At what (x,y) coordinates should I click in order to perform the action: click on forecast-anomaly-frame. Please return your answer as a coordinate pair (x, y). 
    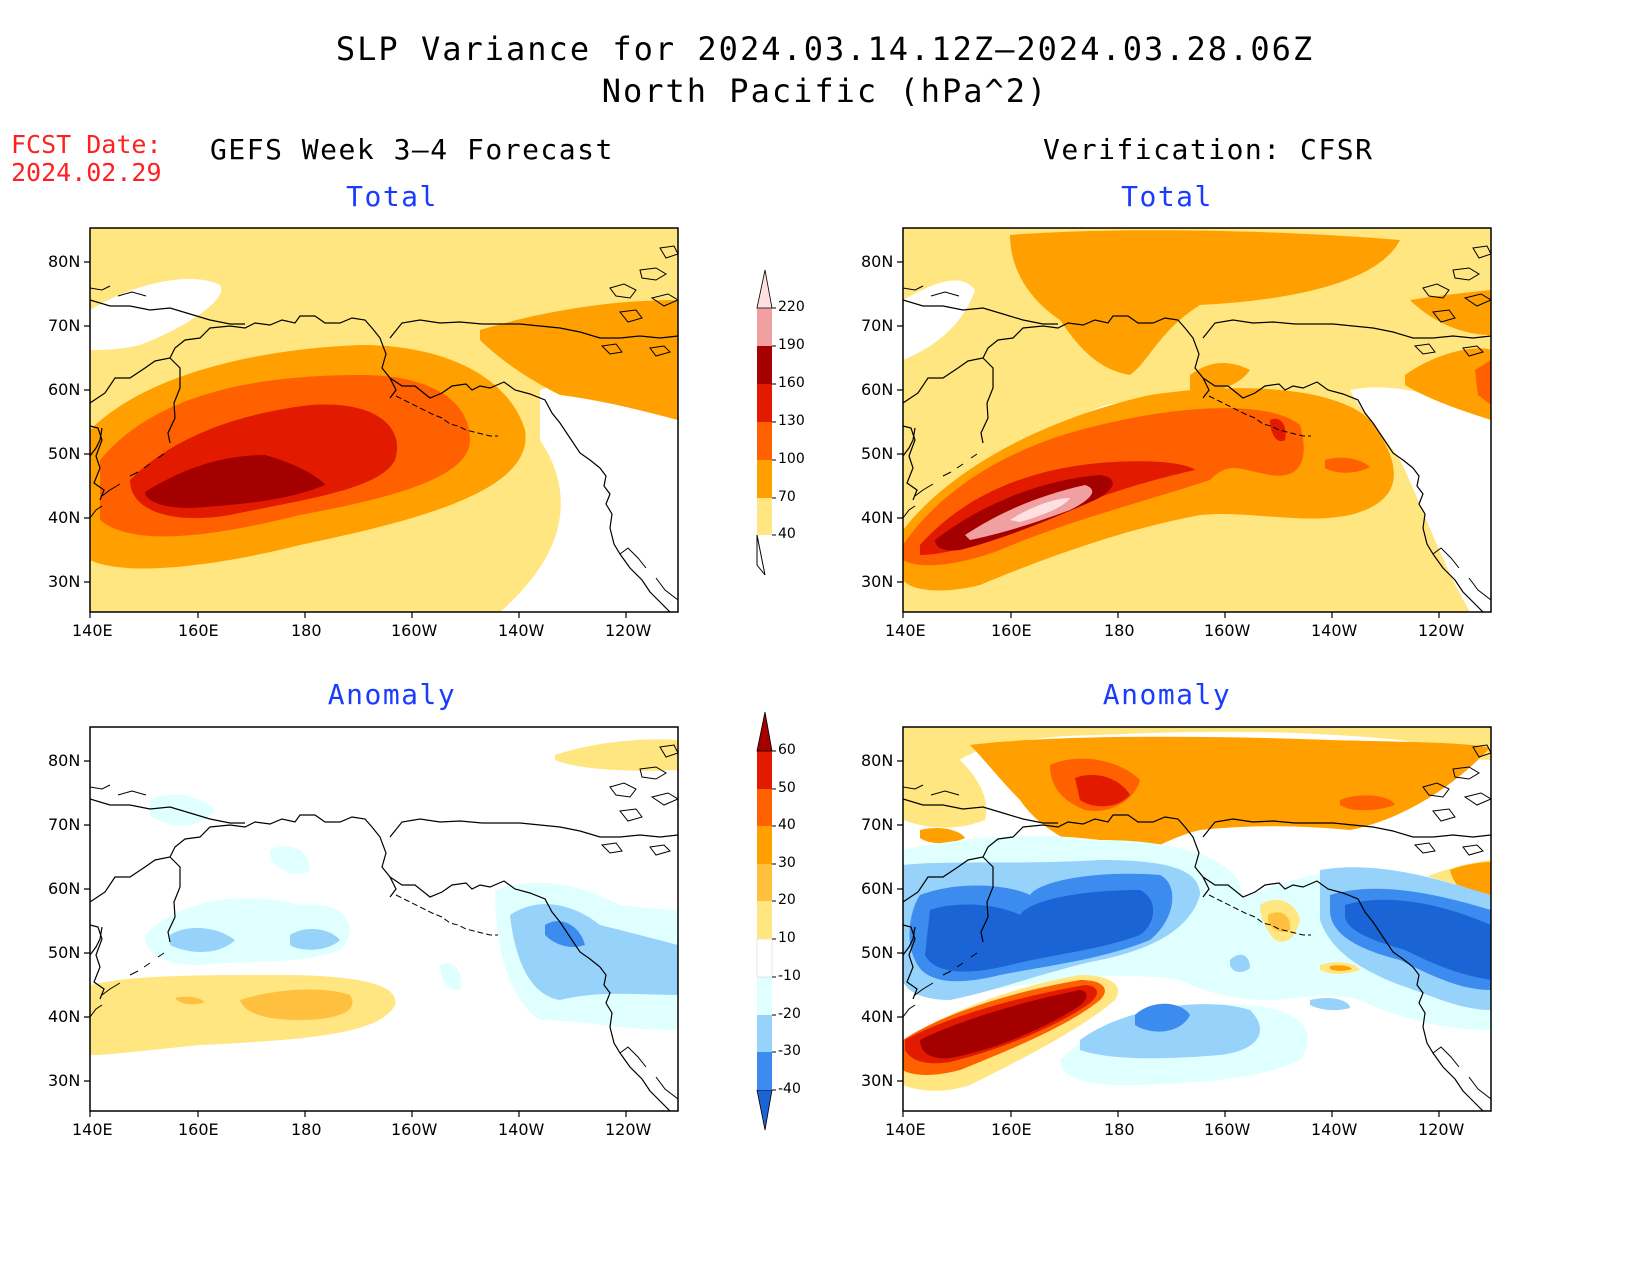
    Looking at the image, I should click on (384, 919).